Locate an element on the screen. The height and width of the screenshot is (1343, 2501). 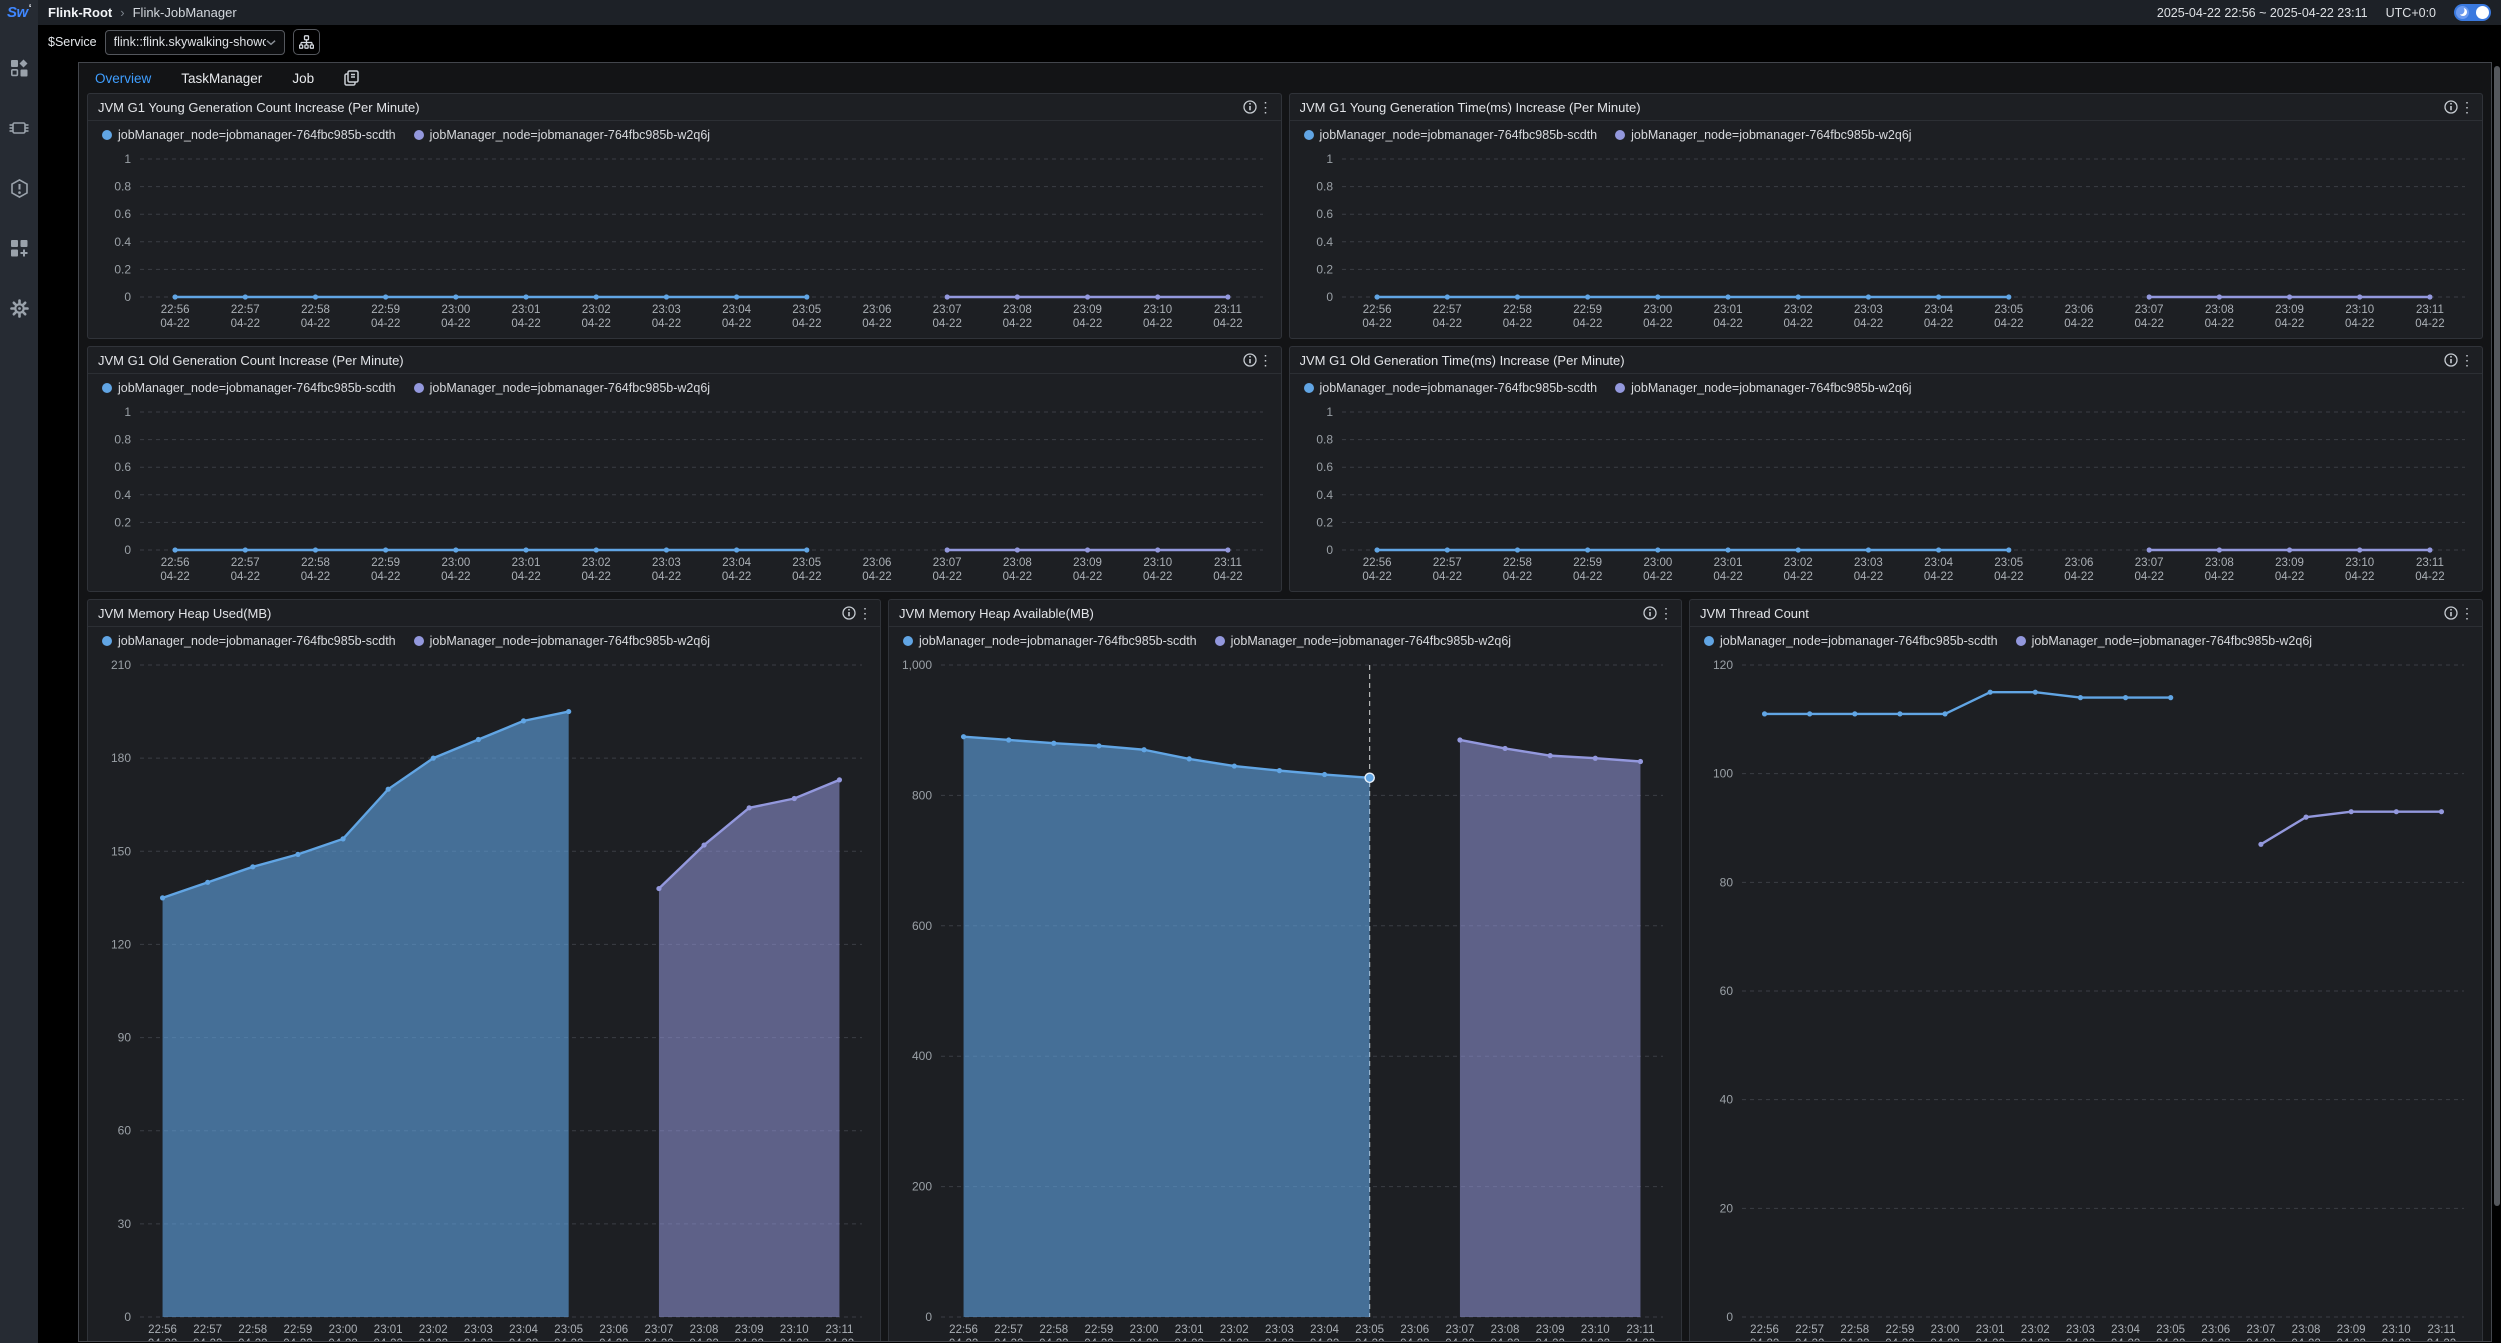
sidebar-item-settings is located at coordinates (19, 308).